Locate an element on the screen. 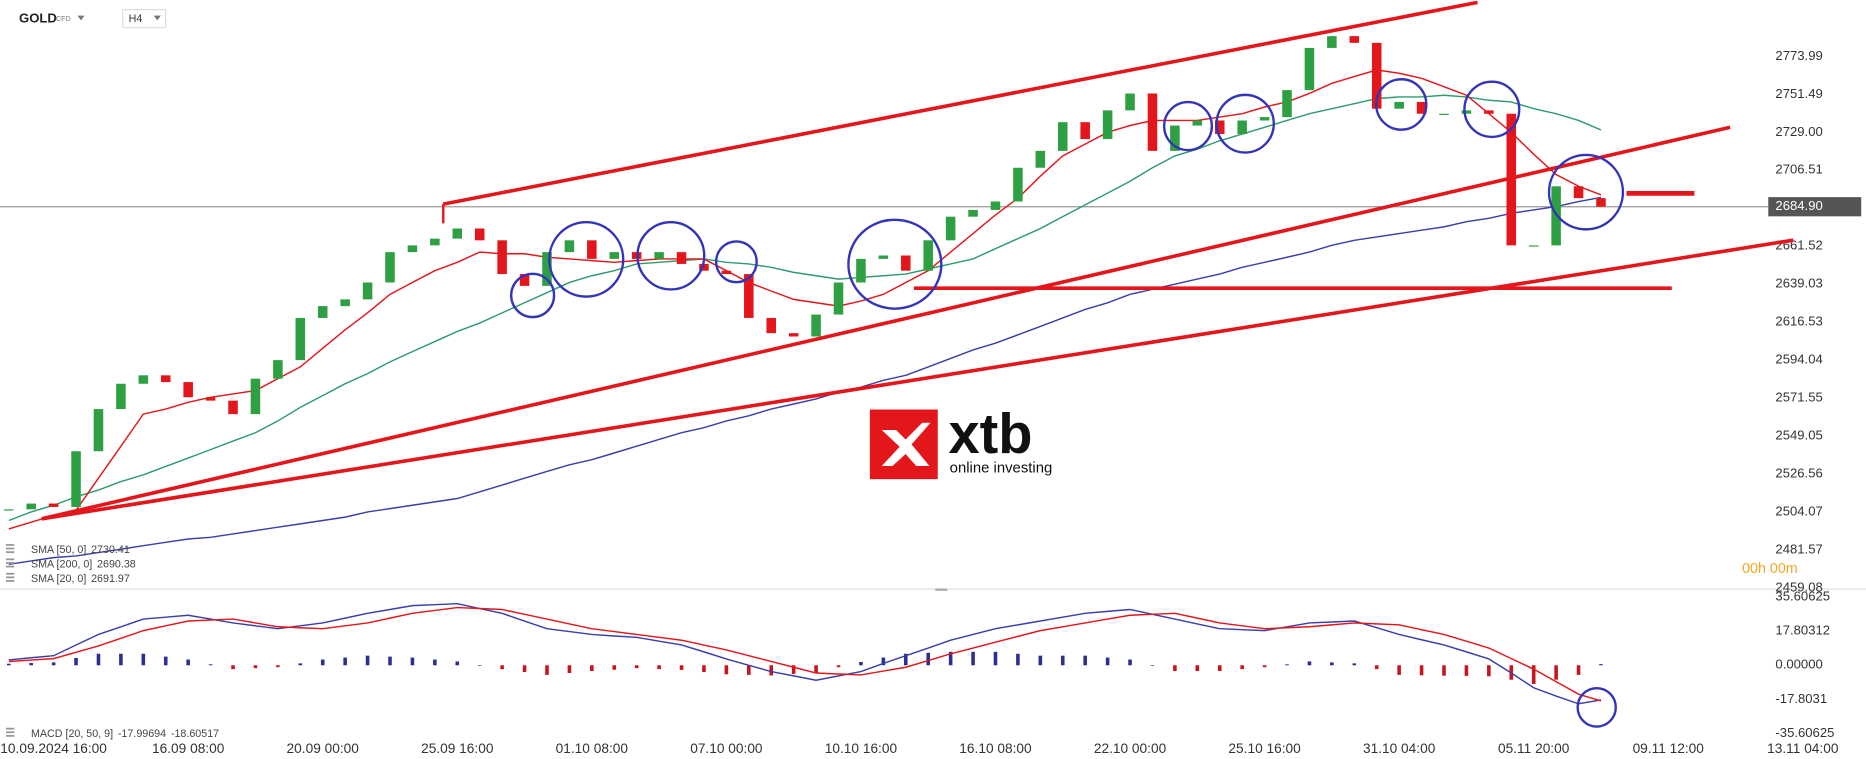  symbol: GOLD is located at coordinates (38, 18).